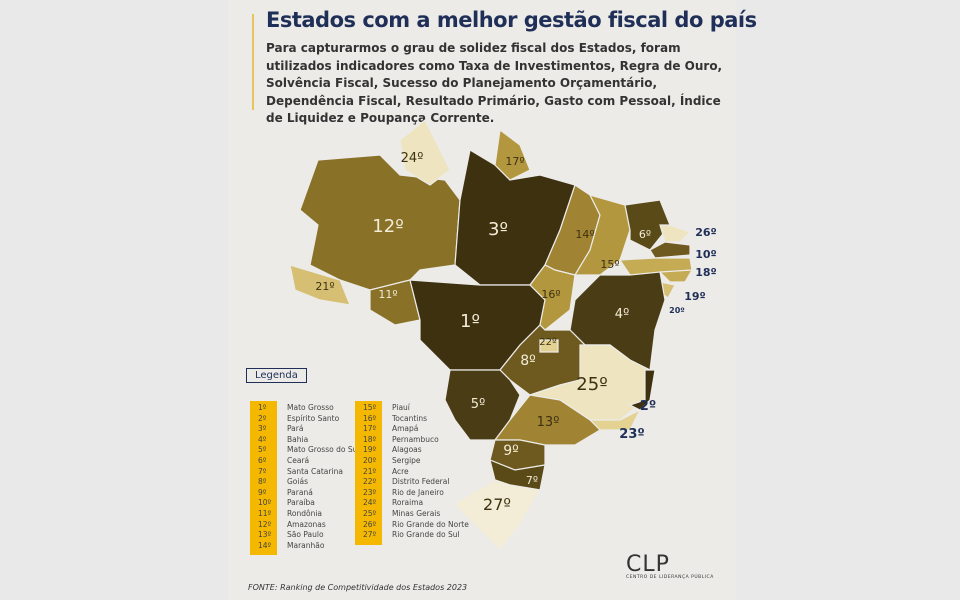 The height and width of the screenshot is (600, 960). I want to click on legend-rank: 16º, so click(370, 418).